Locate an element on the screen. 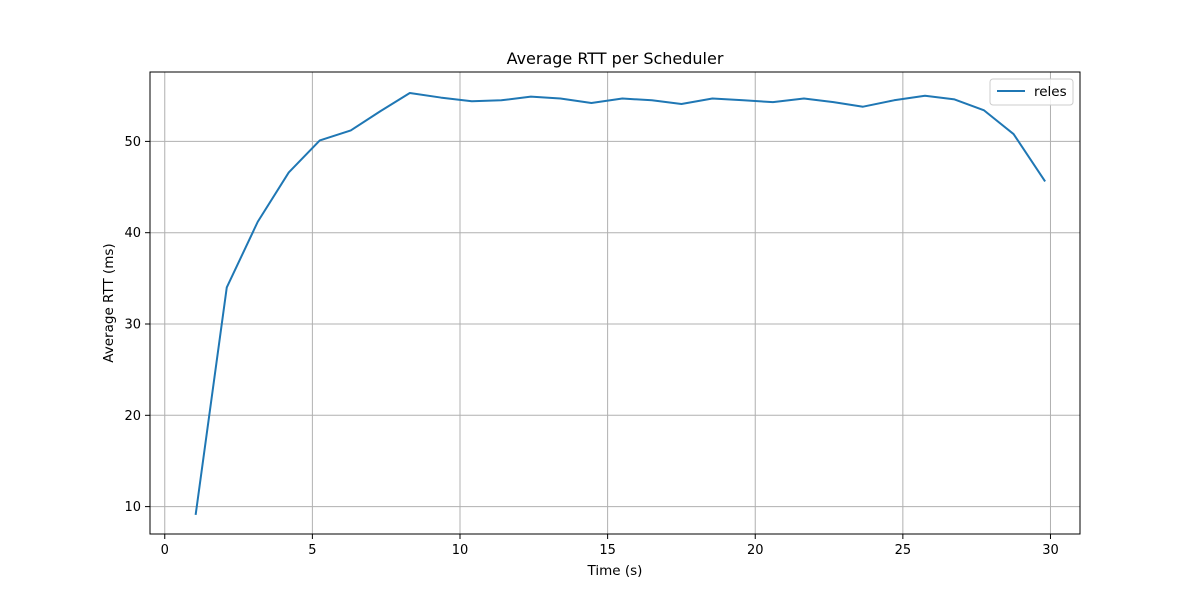  y-tick-label: 30 is located at coordinates (132, 325).